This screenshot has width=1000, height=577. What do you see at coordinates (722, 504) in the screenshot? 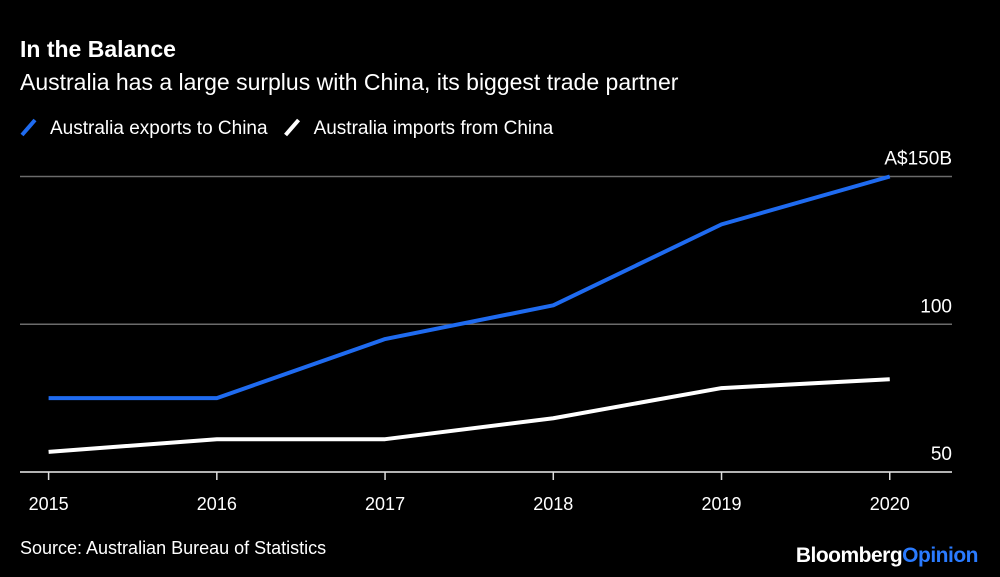
I see `x-tick-label: 2019` at bounding box center [722, 504].